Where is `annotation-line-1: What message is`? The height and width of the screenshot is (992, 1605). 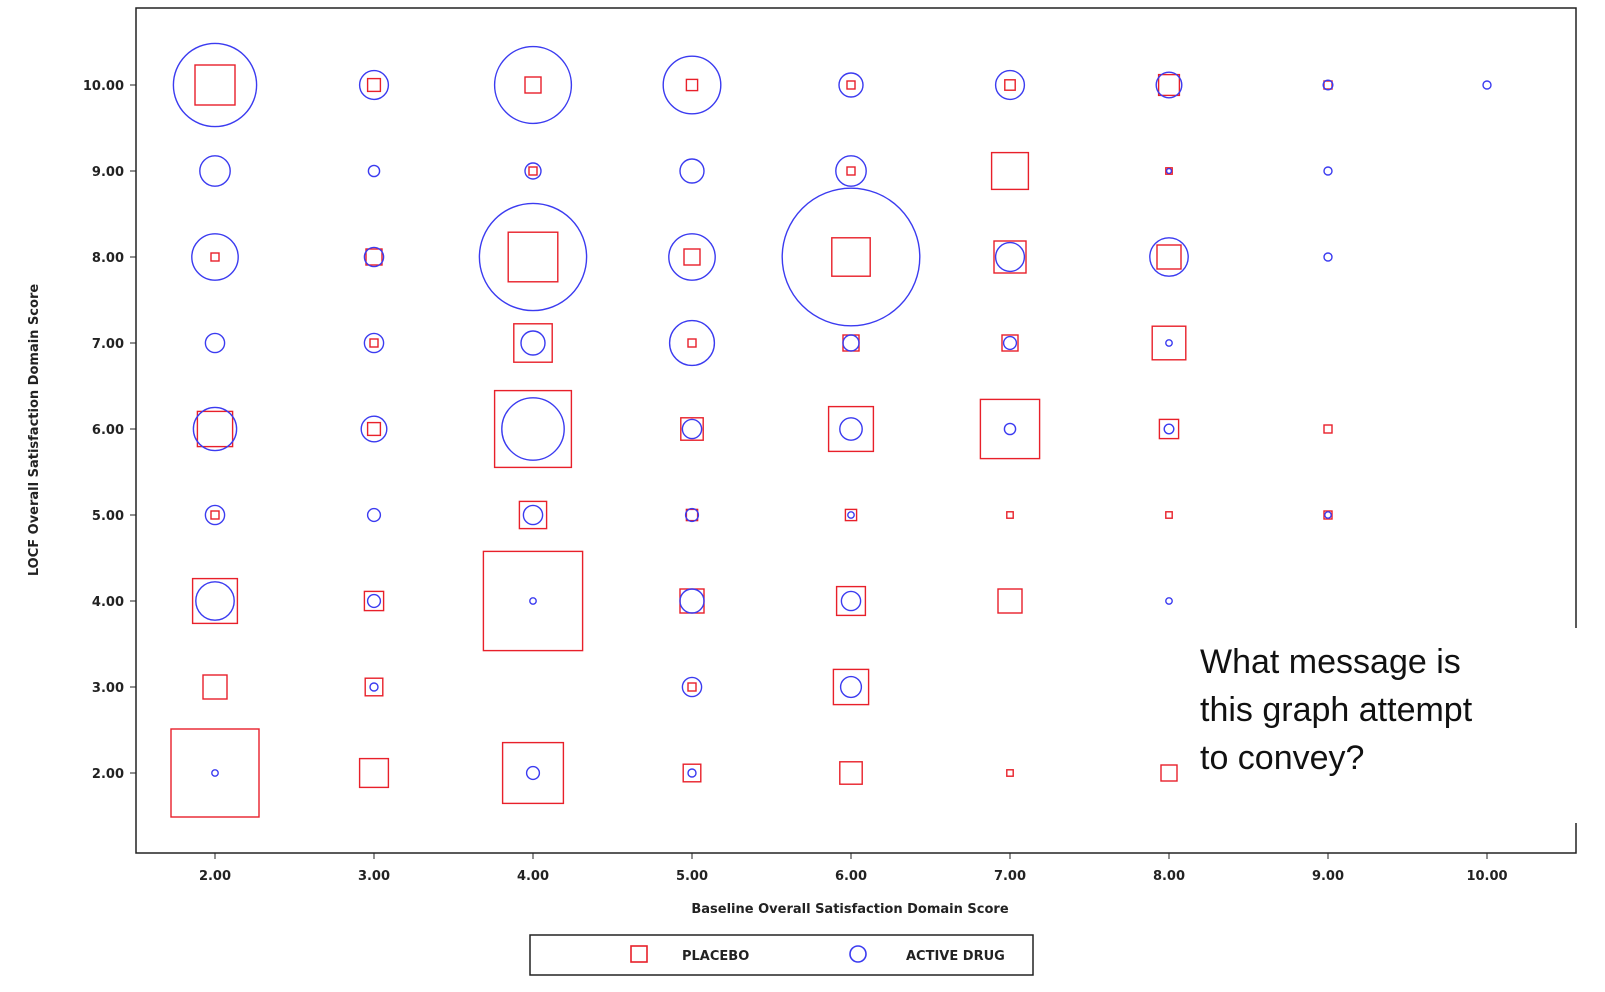
annotation-line-1: What message is is located at coordinates (1330, 662).